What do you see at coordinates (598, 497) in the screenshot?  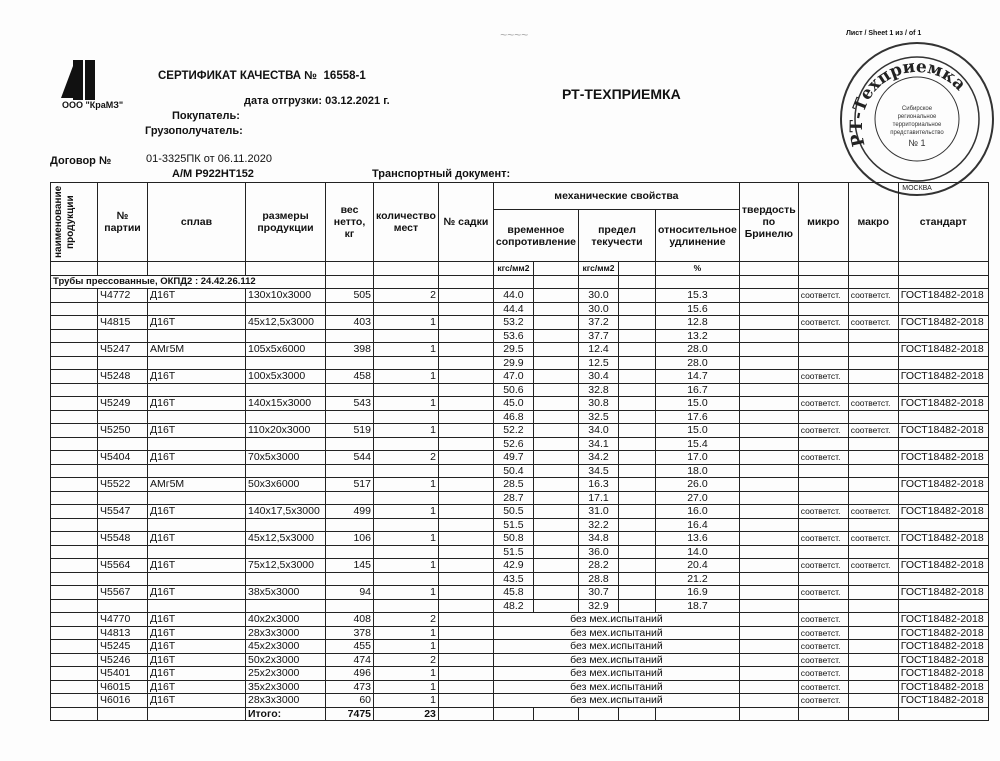 I see `yield-cell: 17.1` at bounding box center [598, 497].